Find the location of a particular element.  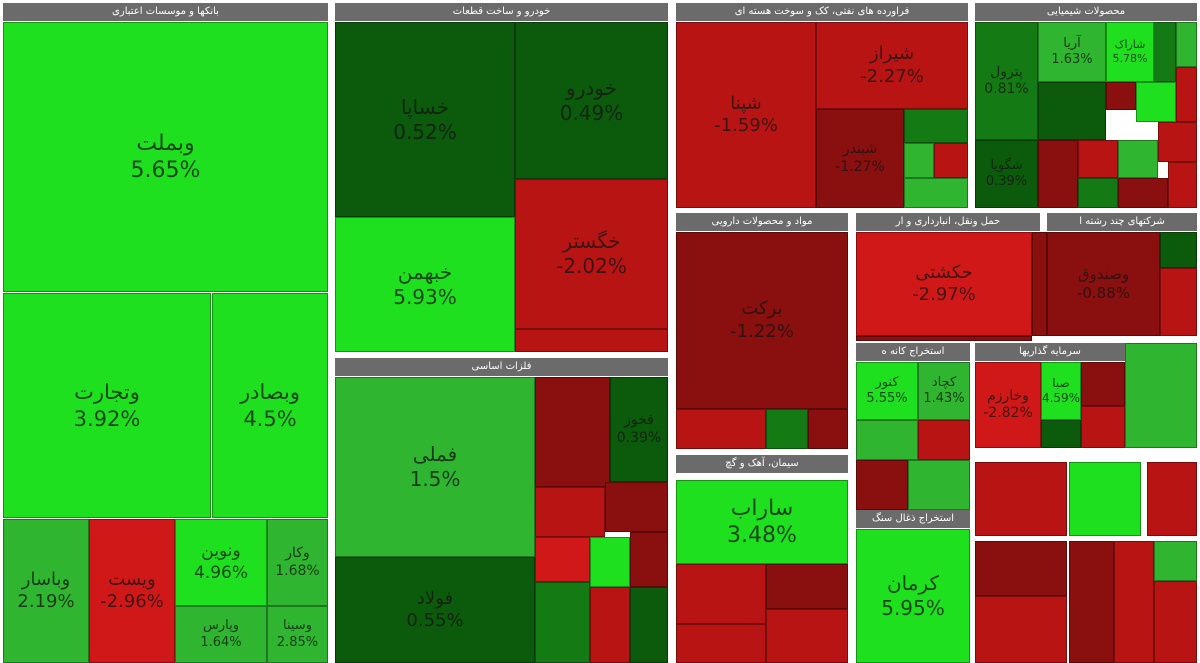

stock-symbol: شبندر is located at coordinates (860, 149).